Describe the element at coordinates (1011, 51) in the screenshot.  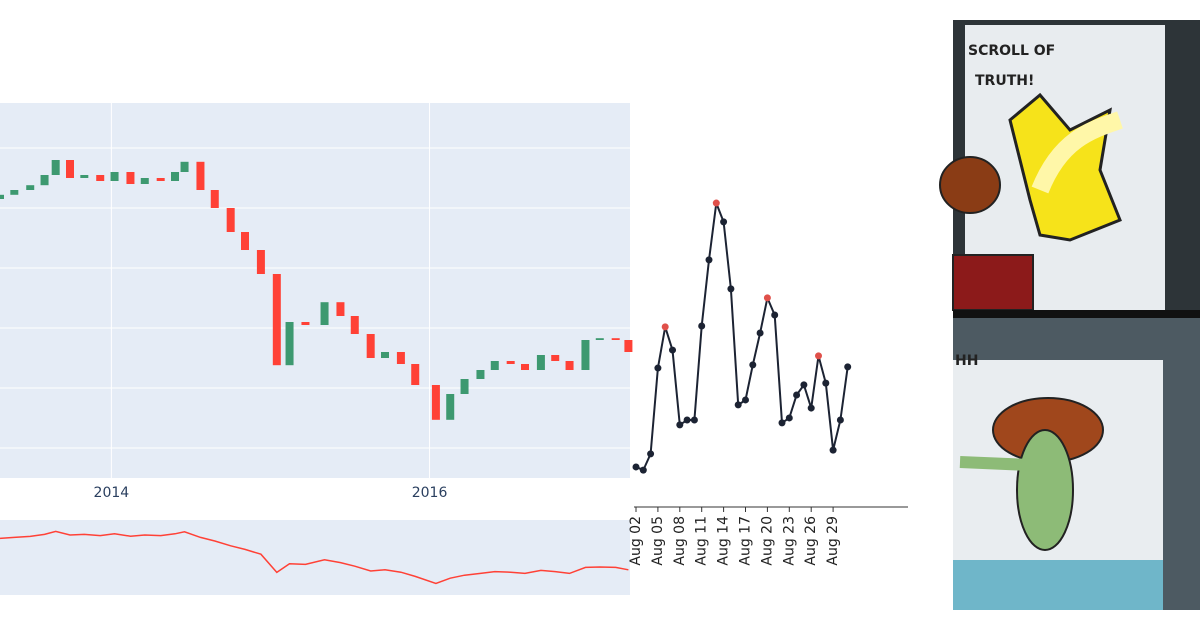
I see `comic-caption: SCROLL OF` at that location.